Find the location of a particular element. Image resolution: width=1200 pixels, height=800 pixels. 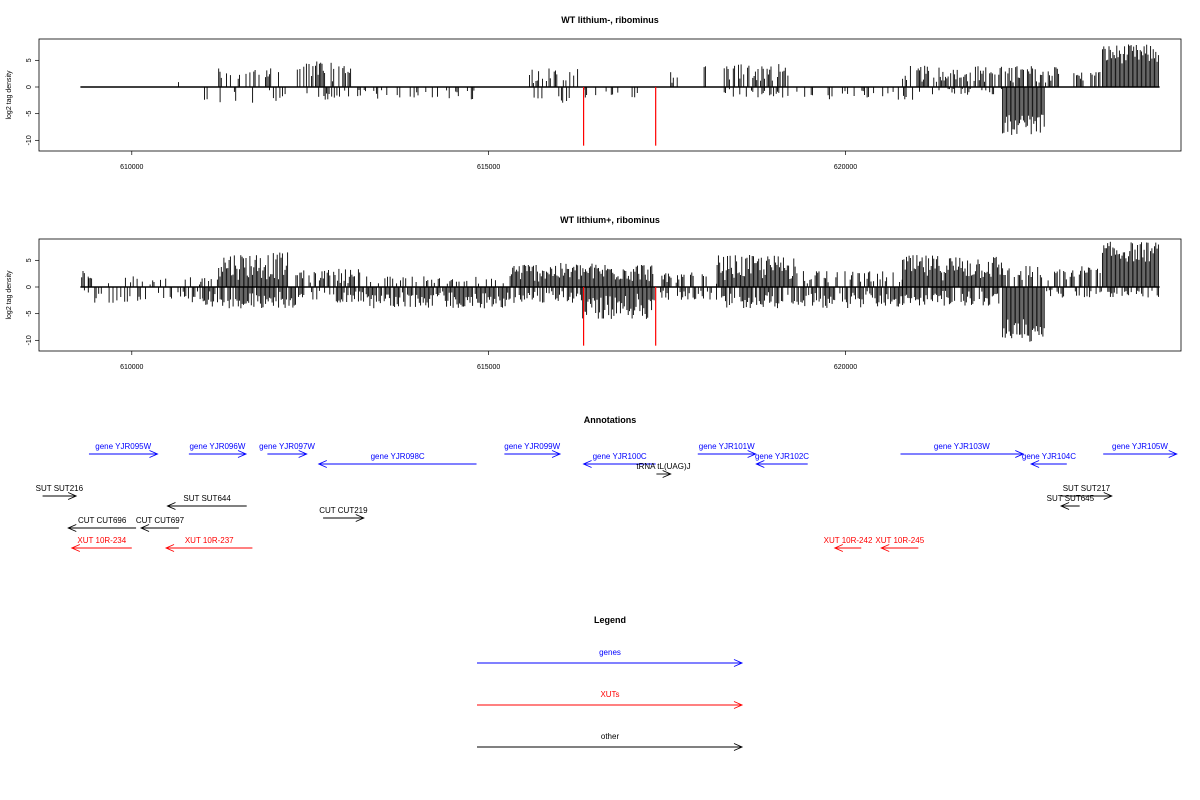

annotation-label: CUT CUT697 is located at coordinates (160, 520).